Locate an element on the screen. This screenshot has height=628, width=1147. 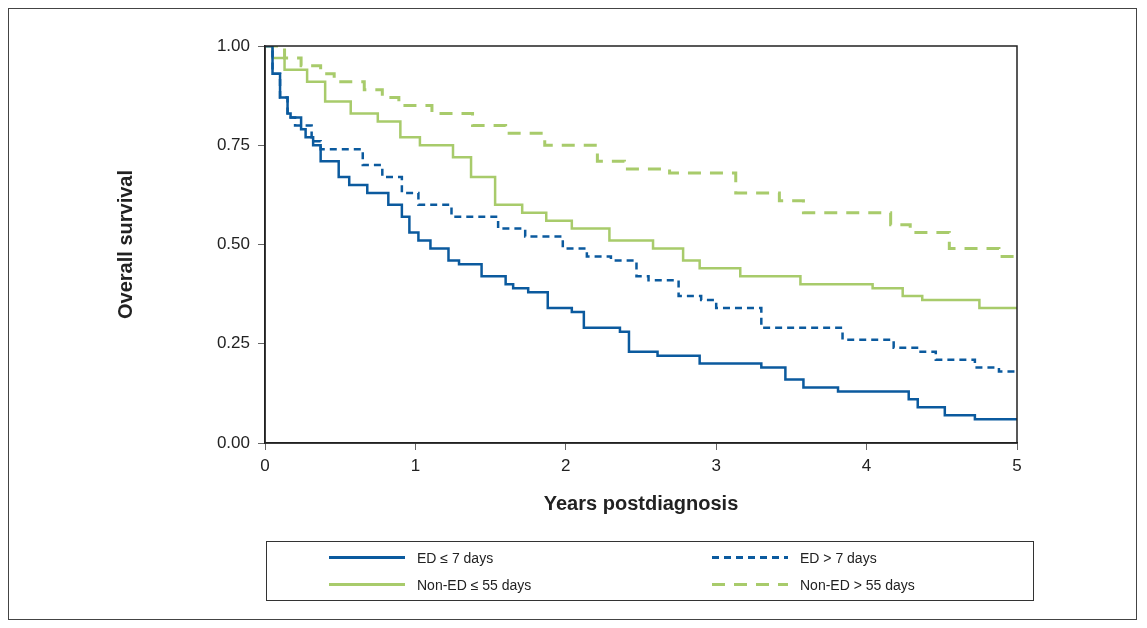
x-tick-label: 4 is located at coordinates (866, 465).